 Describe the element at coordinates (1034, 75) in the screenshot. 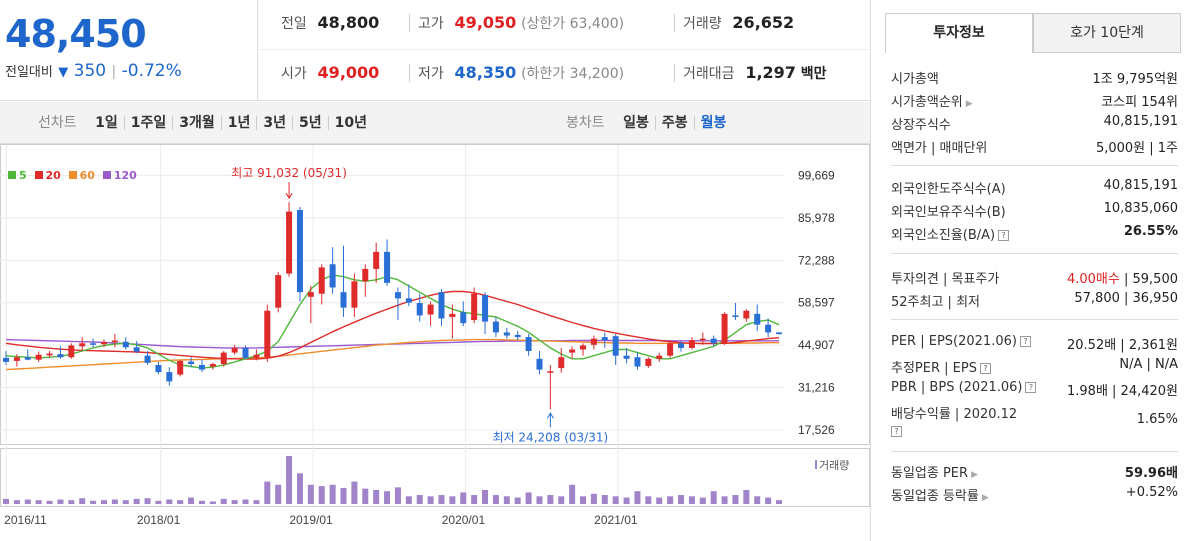

I see `info-row: 시가총액 1조 9,795억원` at that location.